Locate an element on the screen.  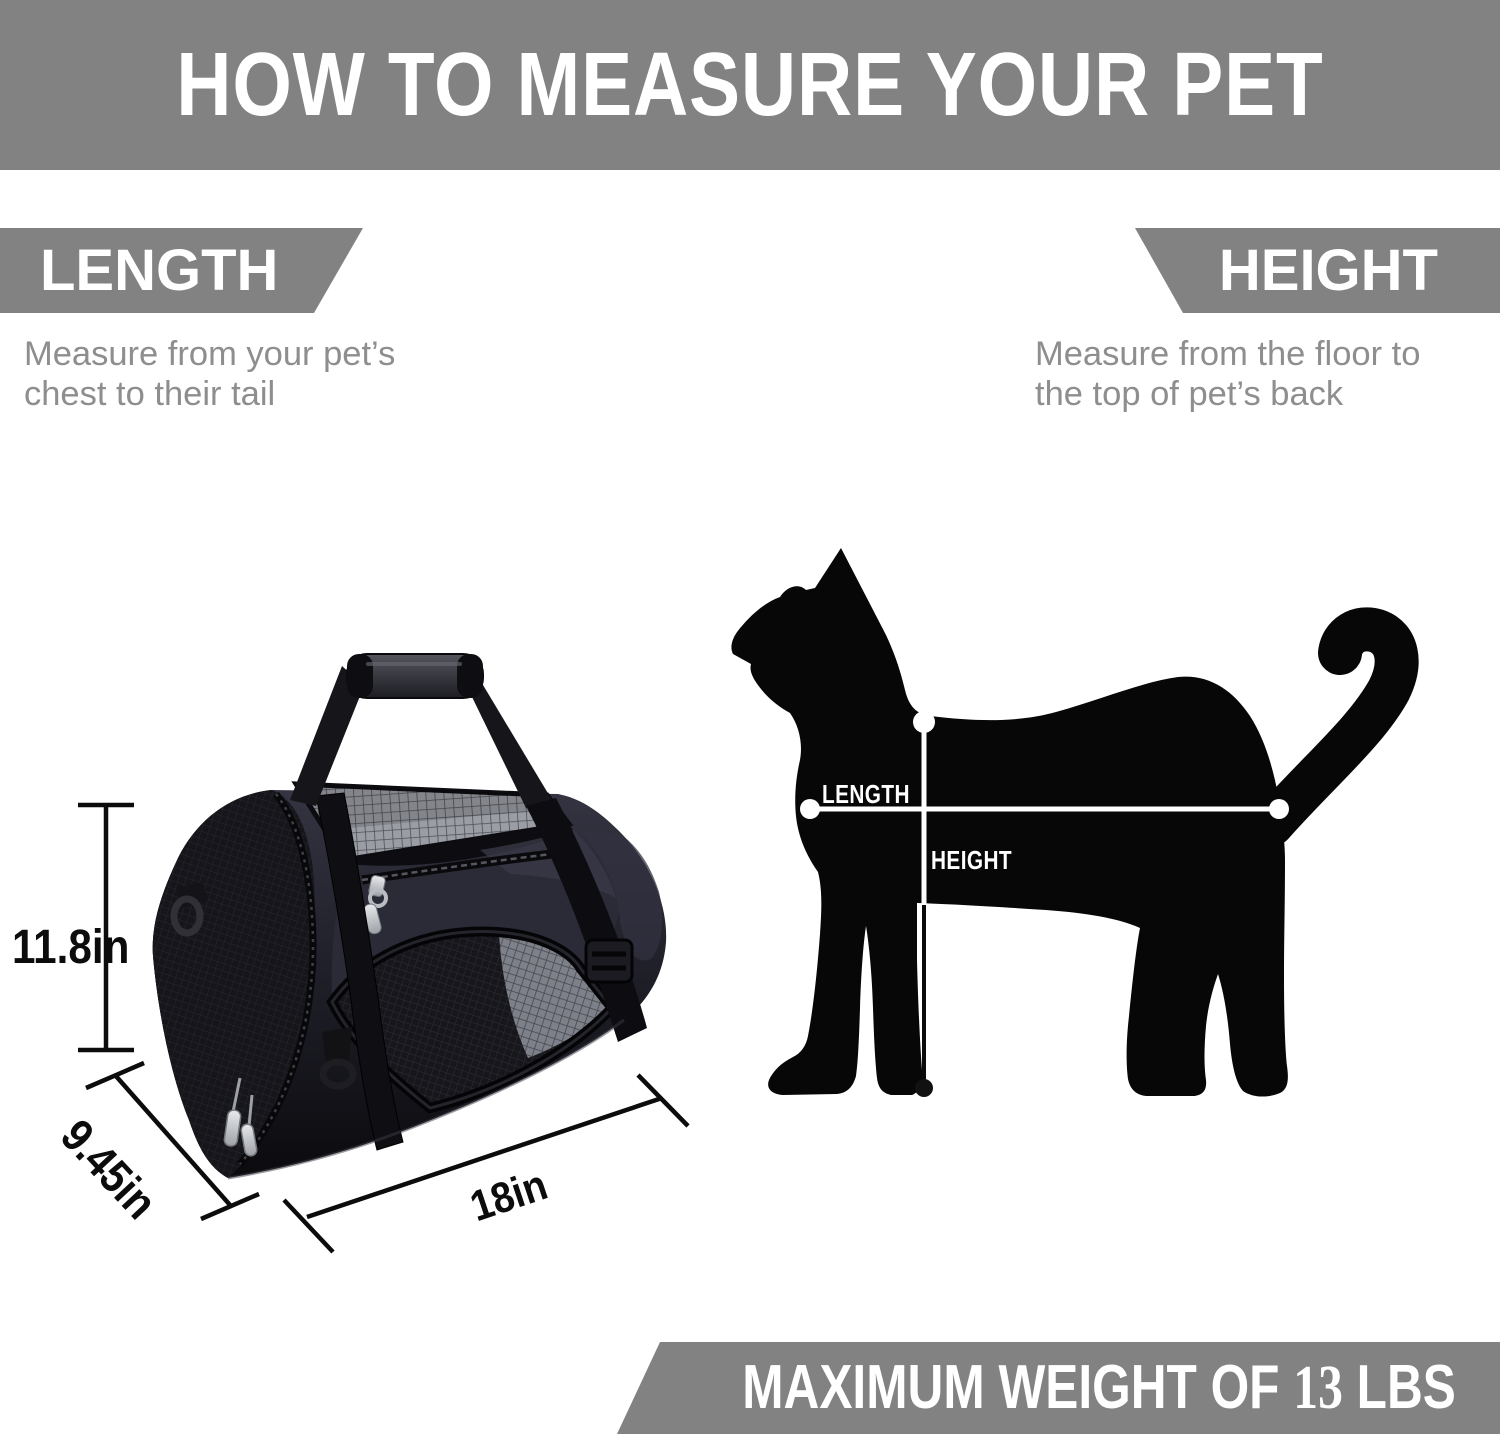
max-weight-banner-shape is located at coordinates (1058, 1388).